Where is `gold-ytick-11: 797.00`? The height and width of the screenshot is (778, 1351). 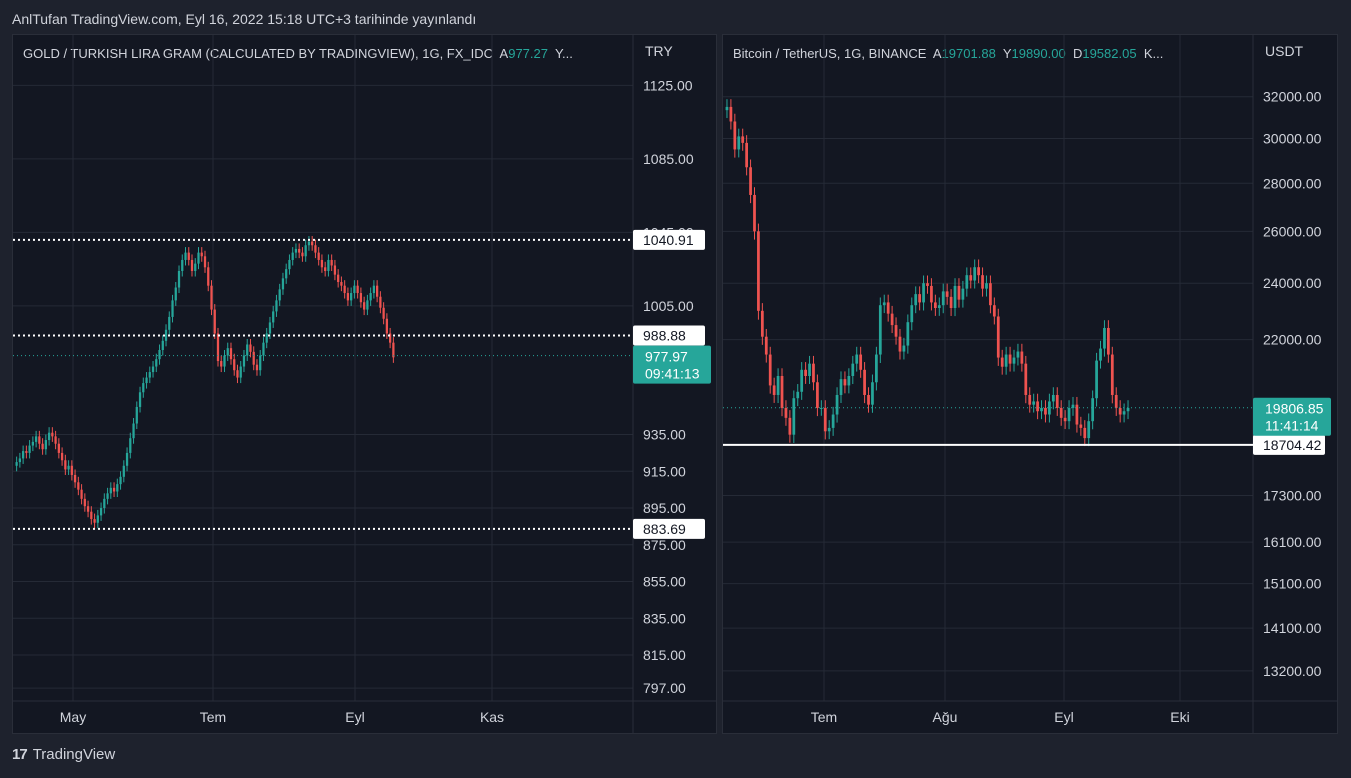
gold-ytick-11: 797.00 is located at coordinates (664, 688).